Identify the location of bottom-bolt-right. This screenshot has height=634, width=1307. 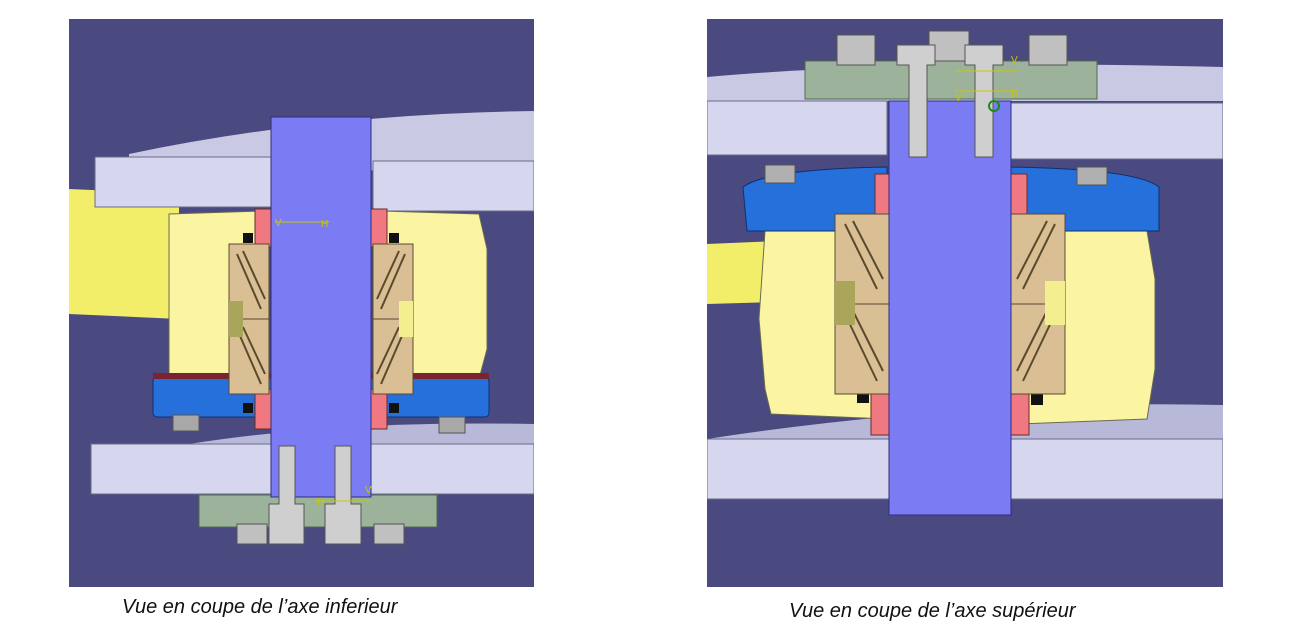
(343, 495).